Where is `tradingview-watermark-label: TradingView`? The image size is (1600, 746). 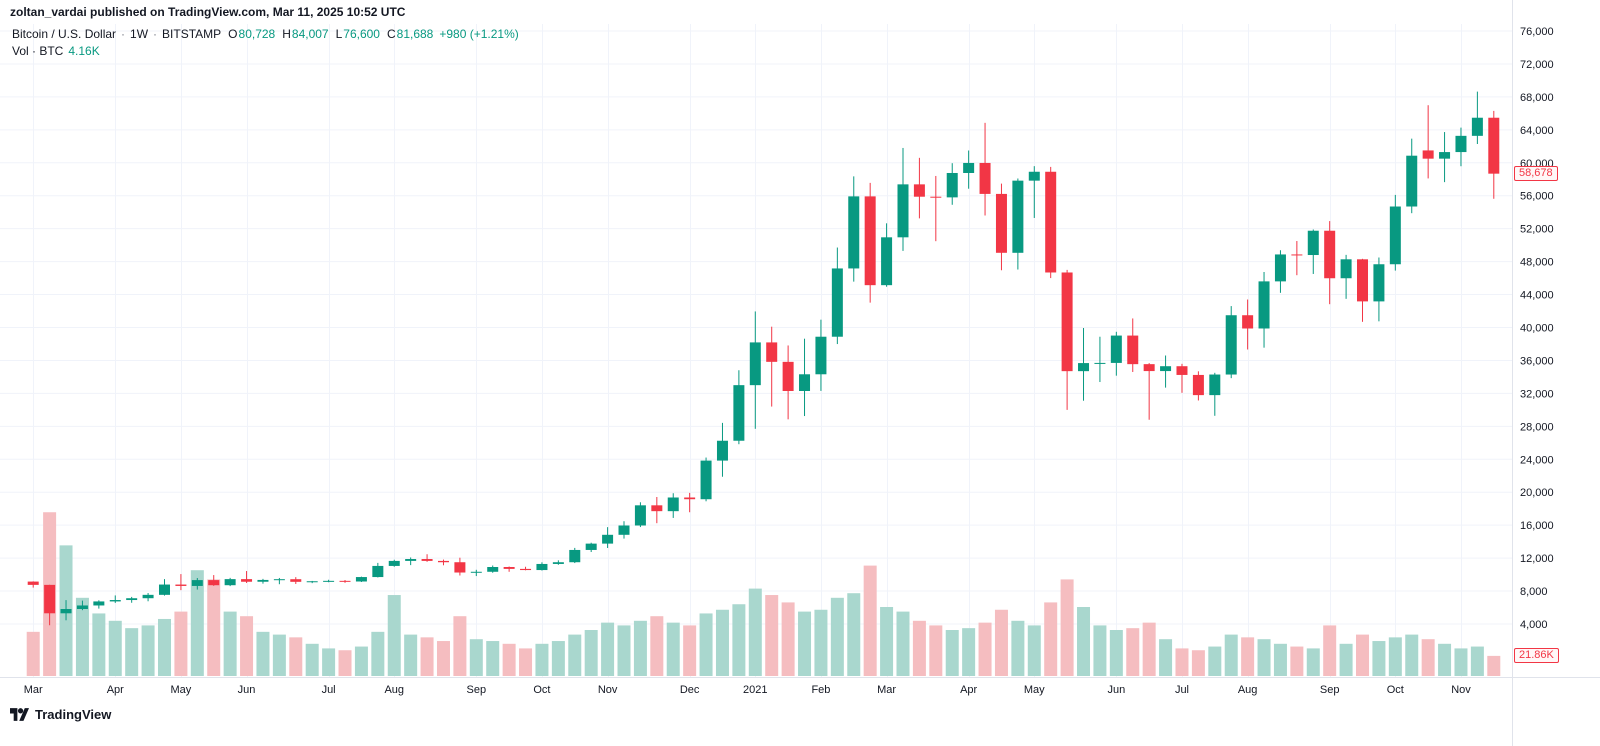
tradingview-watermark-label: TradingView is located at coordinates (73, 714).